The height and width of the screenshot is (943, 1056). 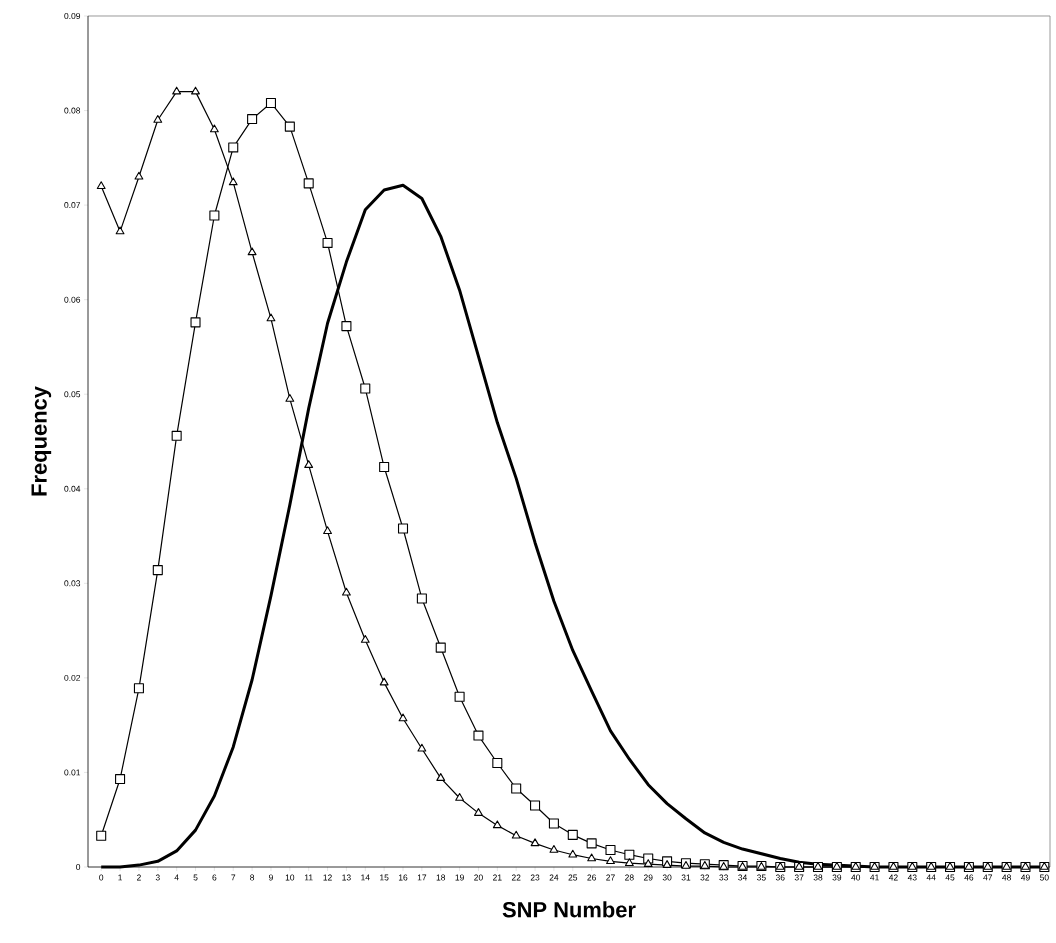 What do you see at coordinates (139, 877) in the screenshot?
I see `x-tick-label: 2` at bounding box center [139, 877].